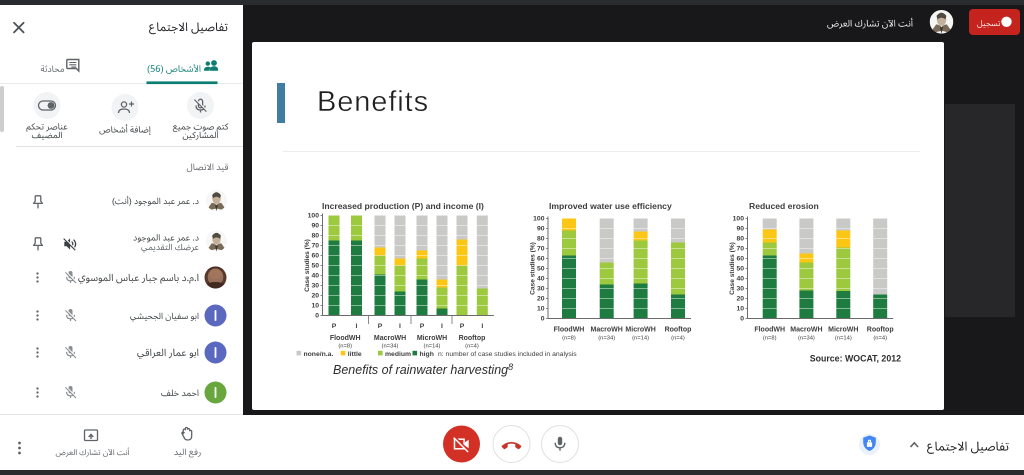 This screenshot has height=475, width=1024. I want to click on svg-text: Reduced erosion, so click(784, 206).